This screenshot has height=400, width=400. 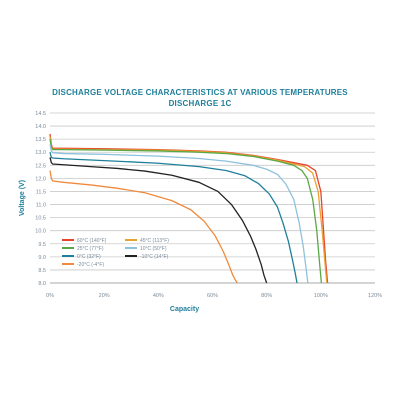 I want to click on y-tick-label: 9.0, so click(x=42, y=258).